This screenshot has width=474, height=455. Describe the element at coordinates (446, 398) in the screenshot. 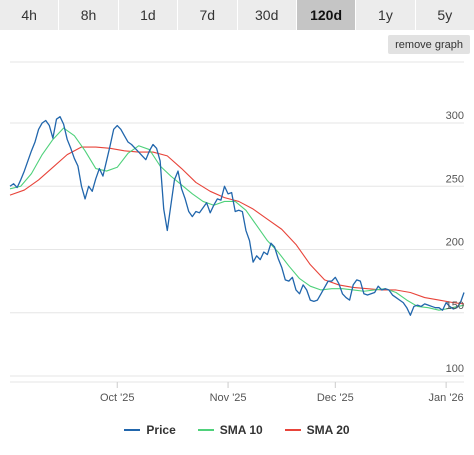

I see `x-tick-label: Jan '26` at that location.